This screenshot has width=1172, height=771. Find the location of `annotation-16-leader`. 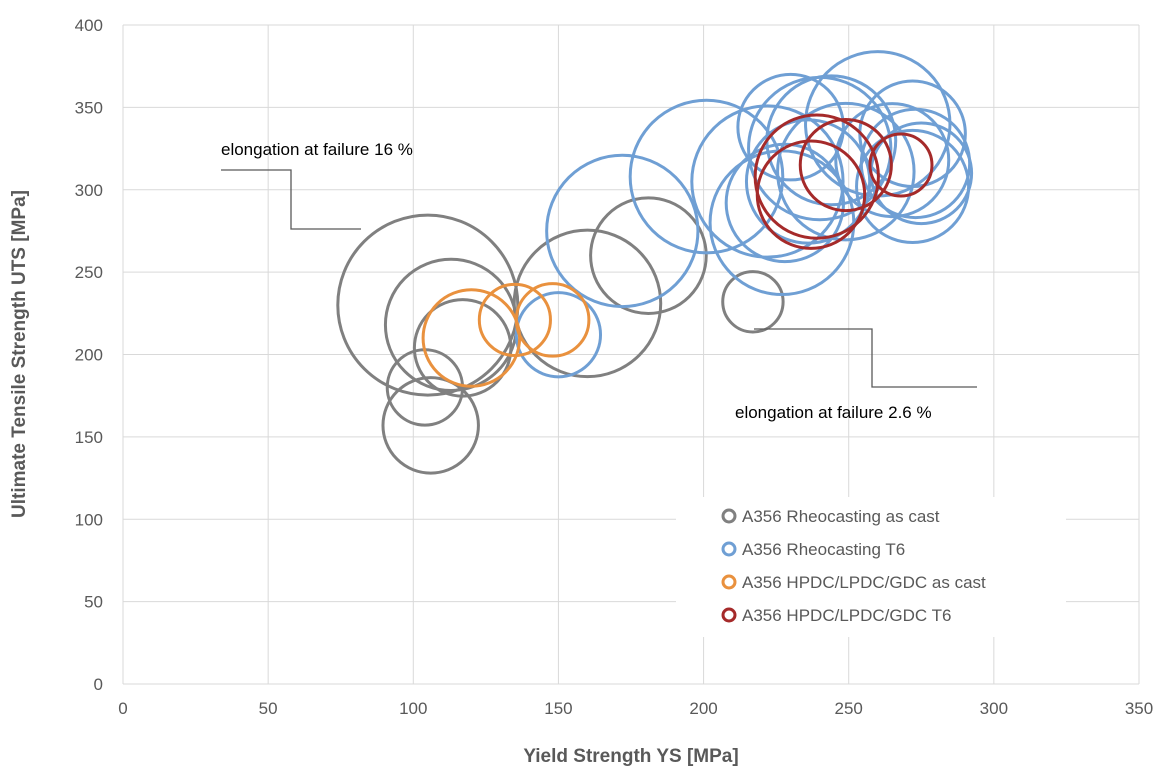

annotation-16-leader is located at coordinates (291, 199).